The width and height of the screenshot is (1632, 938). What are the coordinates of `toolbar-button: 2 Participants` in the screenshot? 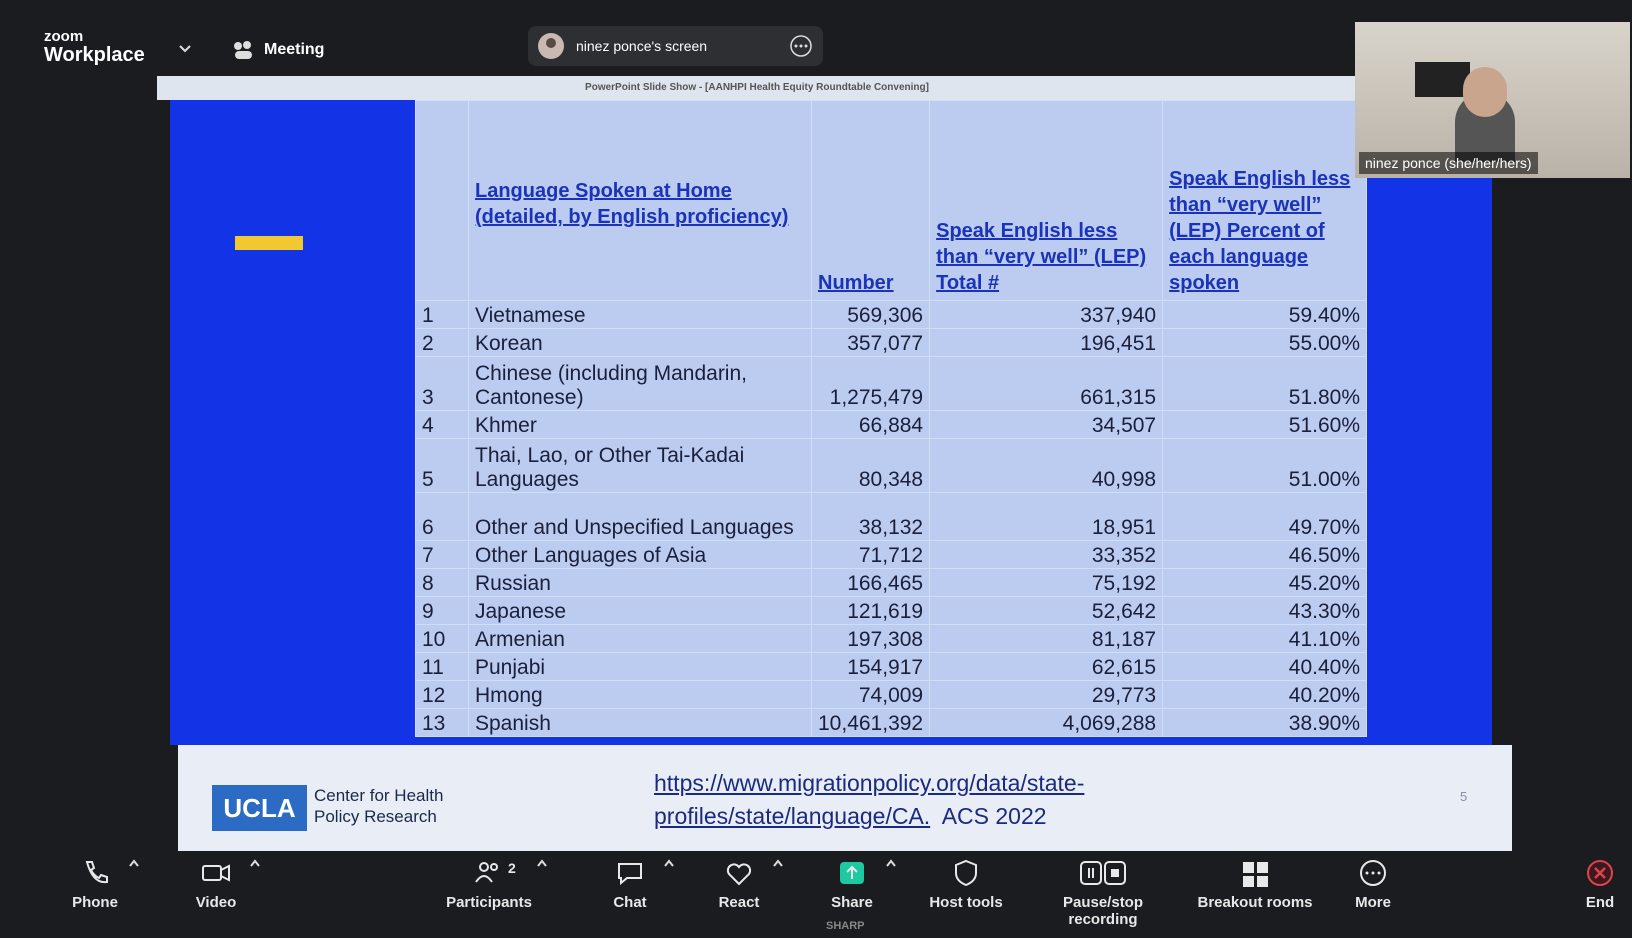 It's located at (489, 884).